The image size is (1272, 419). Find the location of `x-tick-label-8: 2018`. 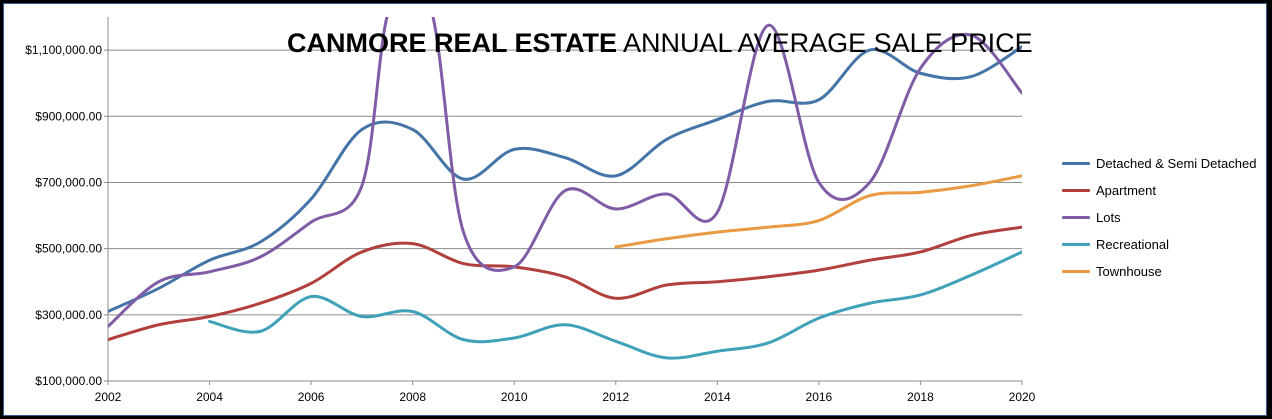

x-tick-label-8: 2018 is located at coordinates (920, 397).